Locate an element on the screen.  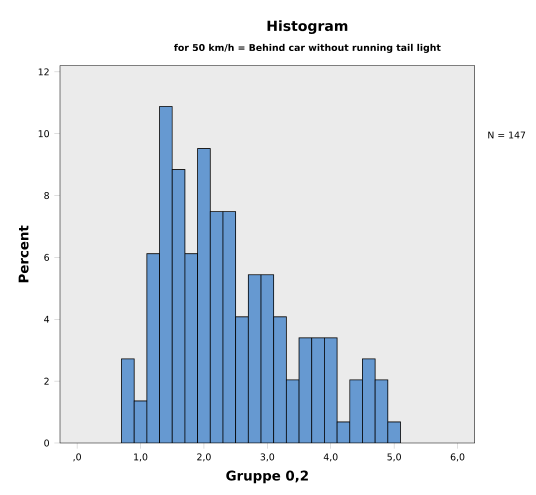
y-tick-label: 4 is located at coordinates (47, 319).